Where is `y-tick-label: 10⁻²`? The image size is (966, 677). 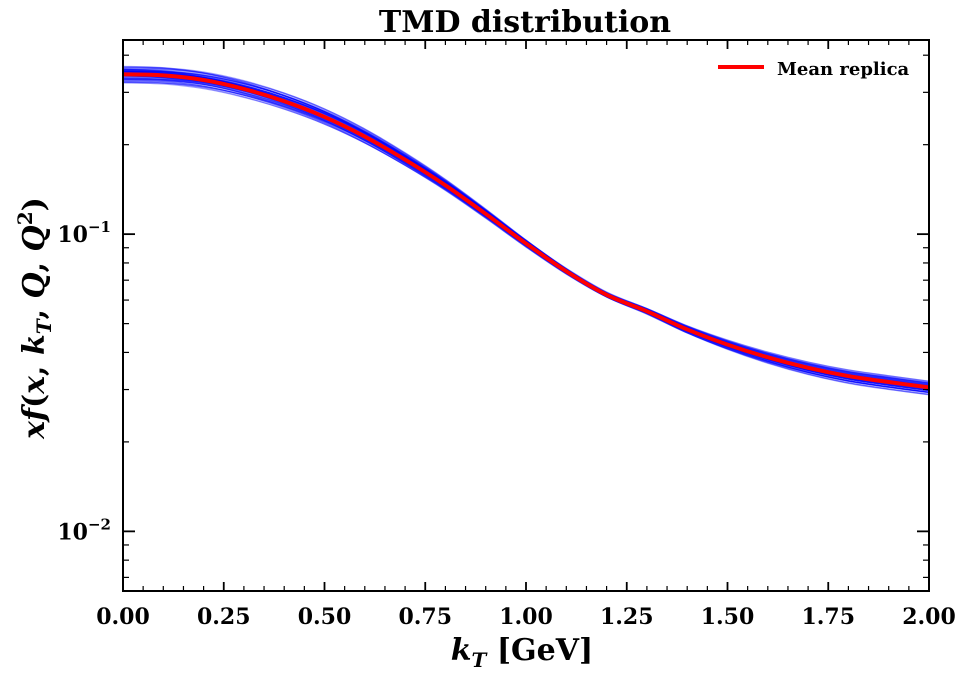 y-tick-label: 10⁻² is located at coordinates (84, 530).